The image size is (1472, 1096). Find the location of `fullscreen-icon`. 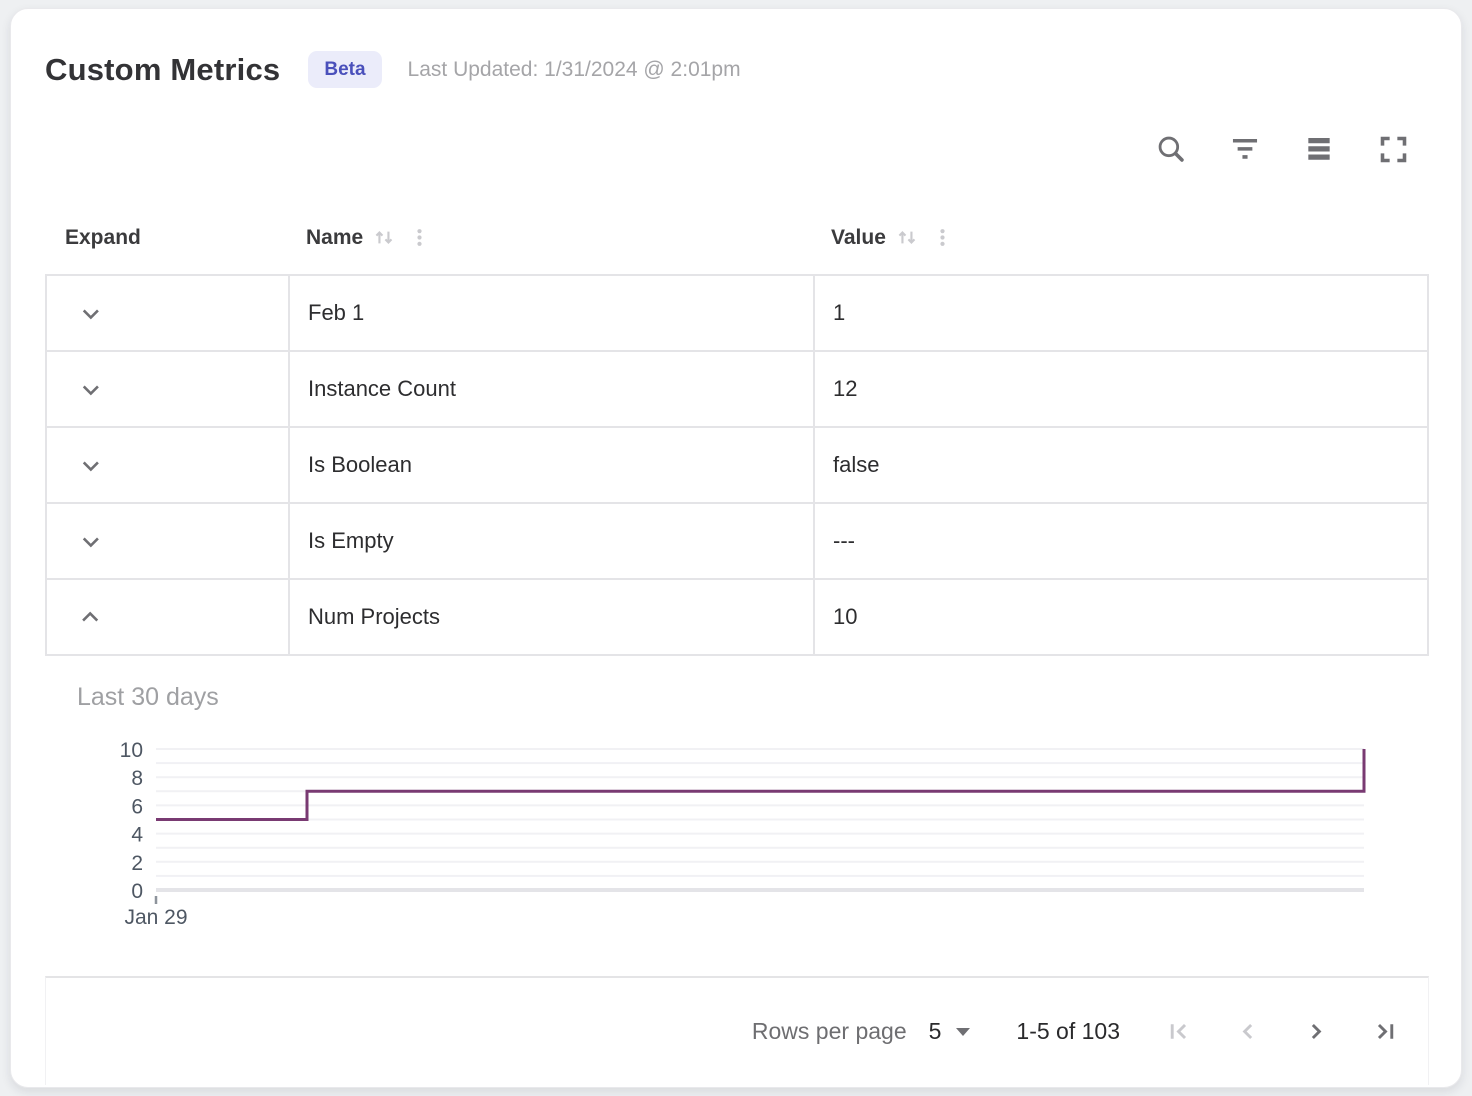

fullscreen-icon is located at coordinates (1393, 149).